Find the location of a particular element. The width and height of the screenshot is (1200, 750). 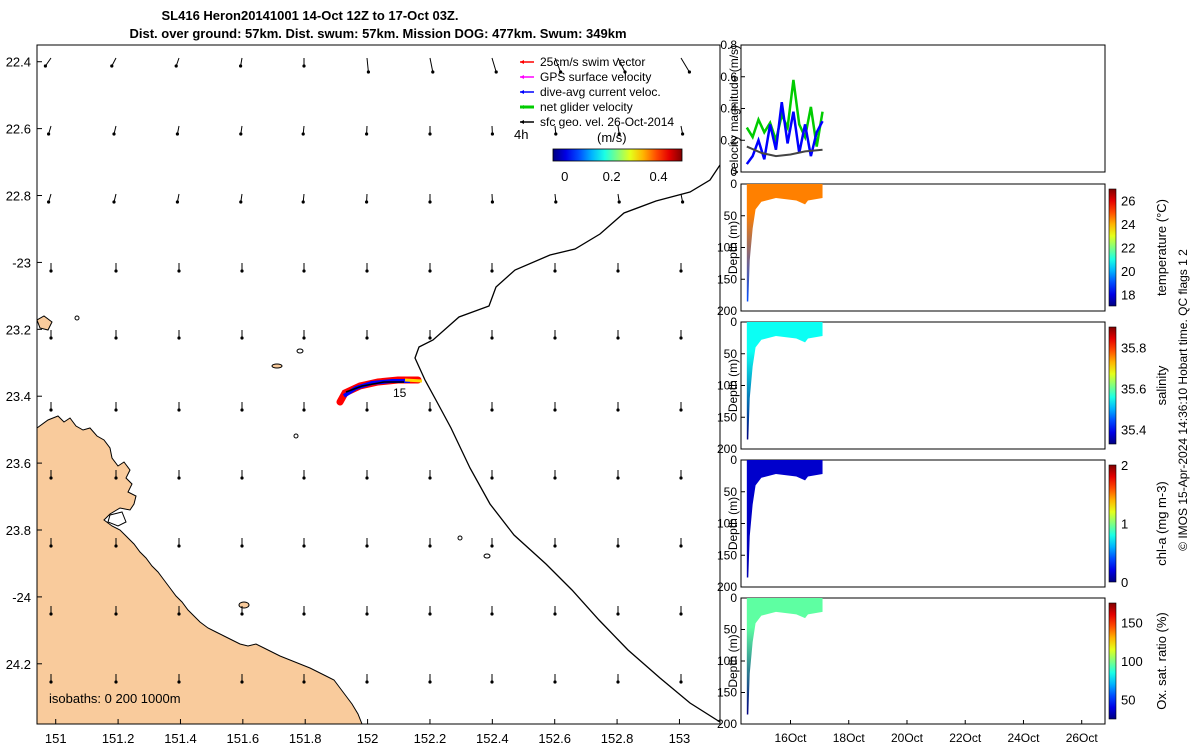

lat-tick-label: 23.6 is located at coordinates (18, 463).